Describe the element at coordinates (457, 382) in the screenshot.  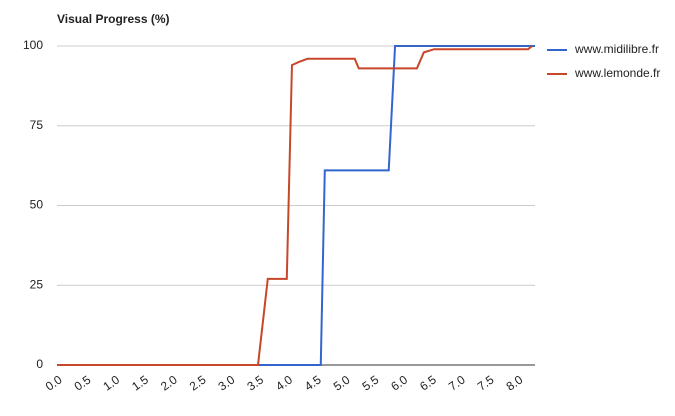
I see `x-tick-label: 7.0` at that location.